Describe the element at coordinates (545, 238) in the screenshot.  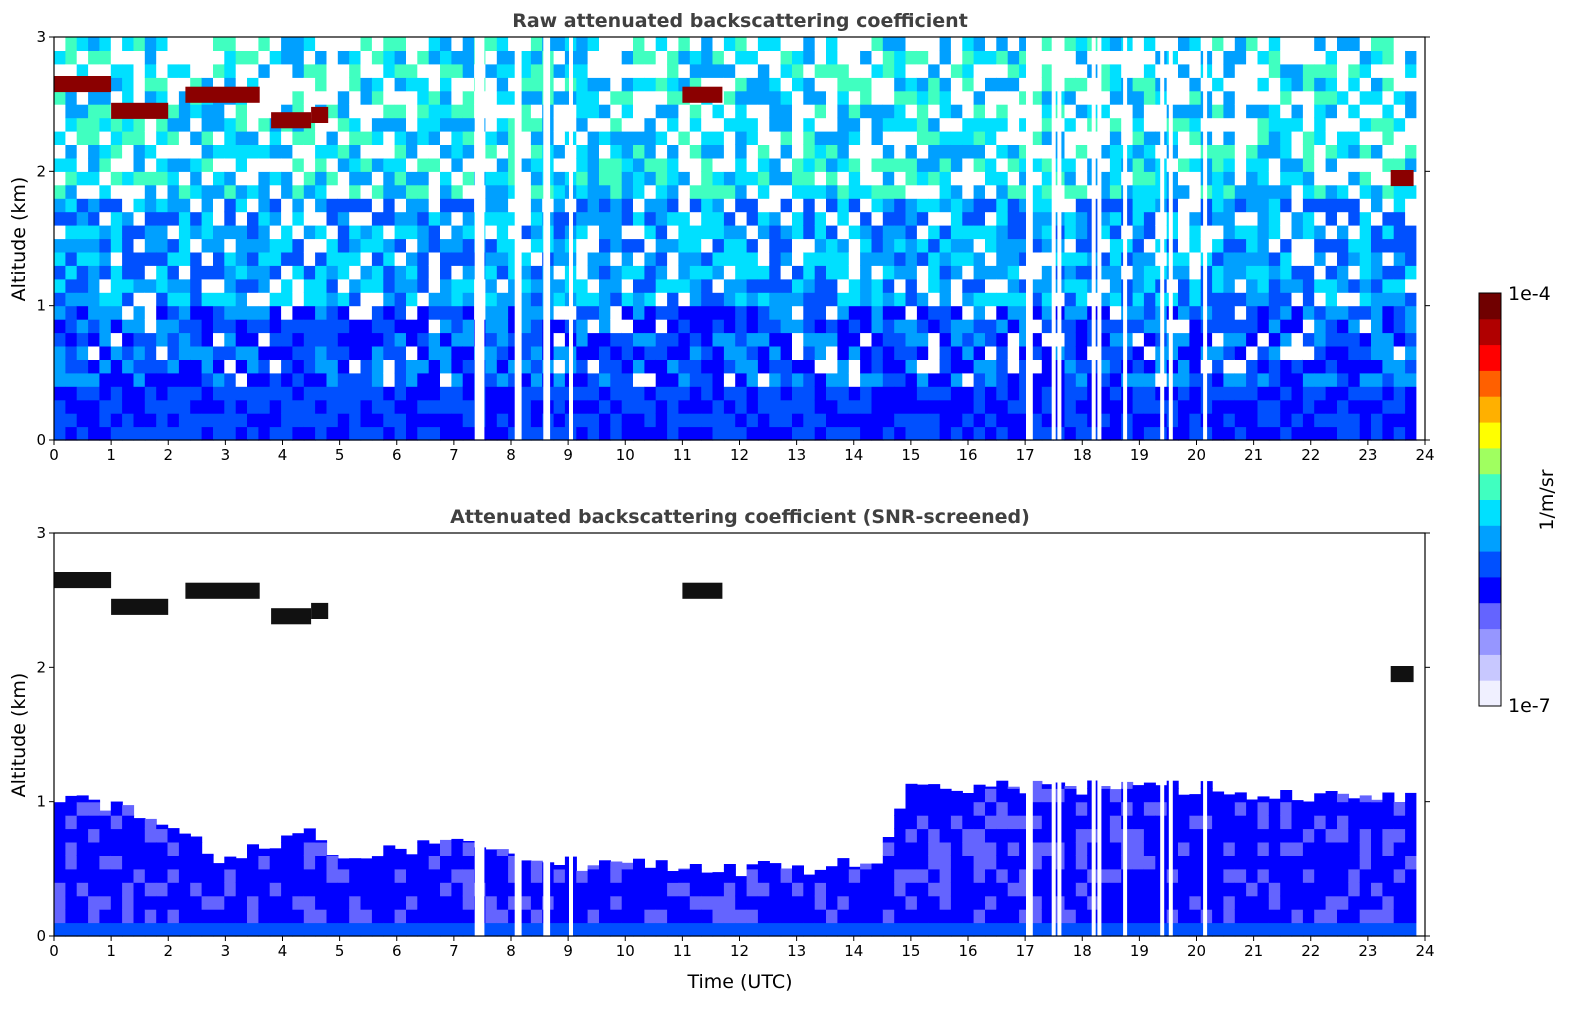
I see `missing-data-gap` at that location.